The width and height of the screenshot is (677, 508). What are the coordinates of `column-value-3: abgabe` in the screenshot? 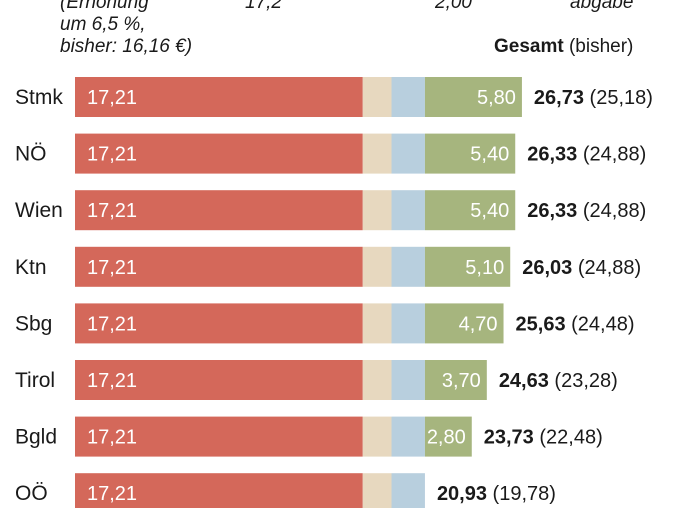 It's located at (602, 6).